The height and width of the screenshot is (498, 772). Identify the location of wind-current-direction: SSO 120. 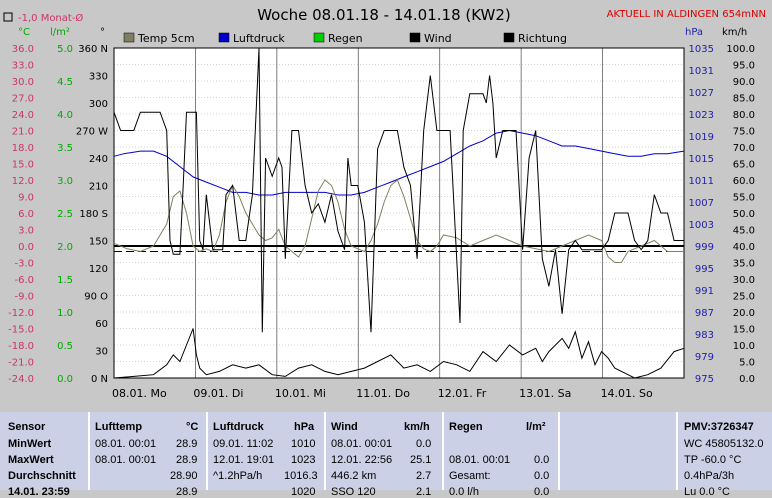
(353, 492).